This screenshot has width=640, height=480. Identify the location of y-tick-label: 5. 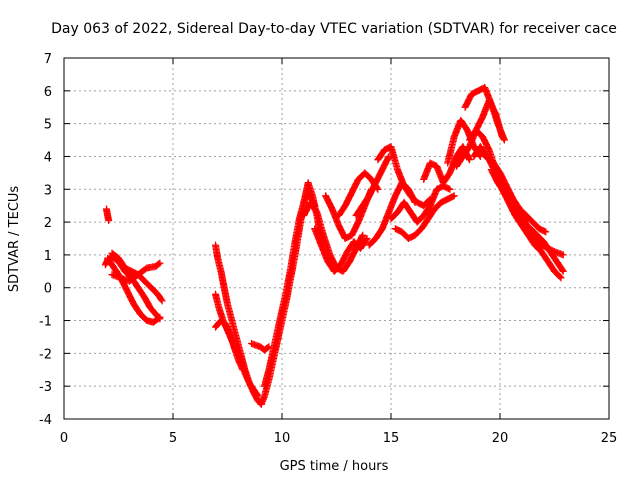
(48, 125).